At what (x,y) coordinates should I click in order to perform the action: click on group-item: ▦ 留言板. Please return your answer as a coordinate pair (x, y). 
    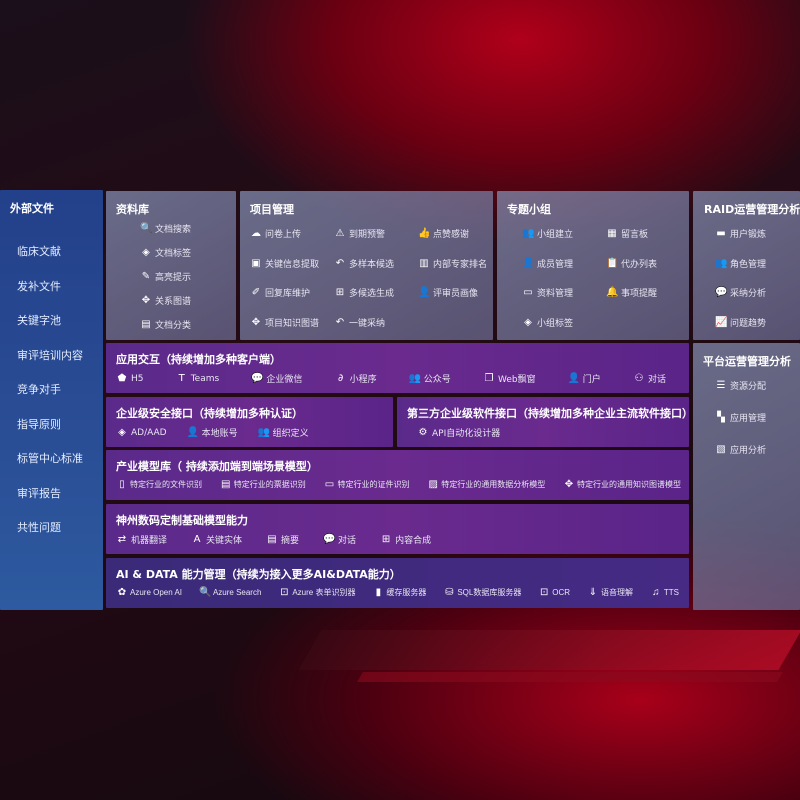
    Looking at the image, I should click on (627, 233).